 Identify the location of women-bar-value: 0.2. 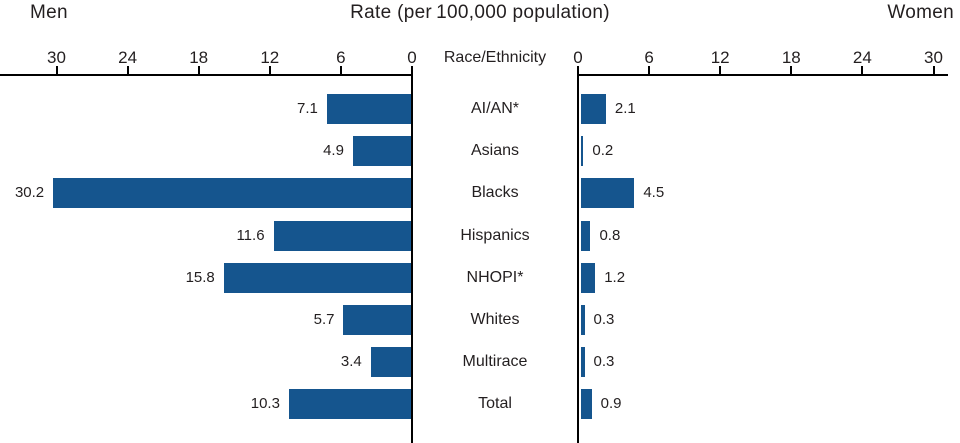
(603, 150).